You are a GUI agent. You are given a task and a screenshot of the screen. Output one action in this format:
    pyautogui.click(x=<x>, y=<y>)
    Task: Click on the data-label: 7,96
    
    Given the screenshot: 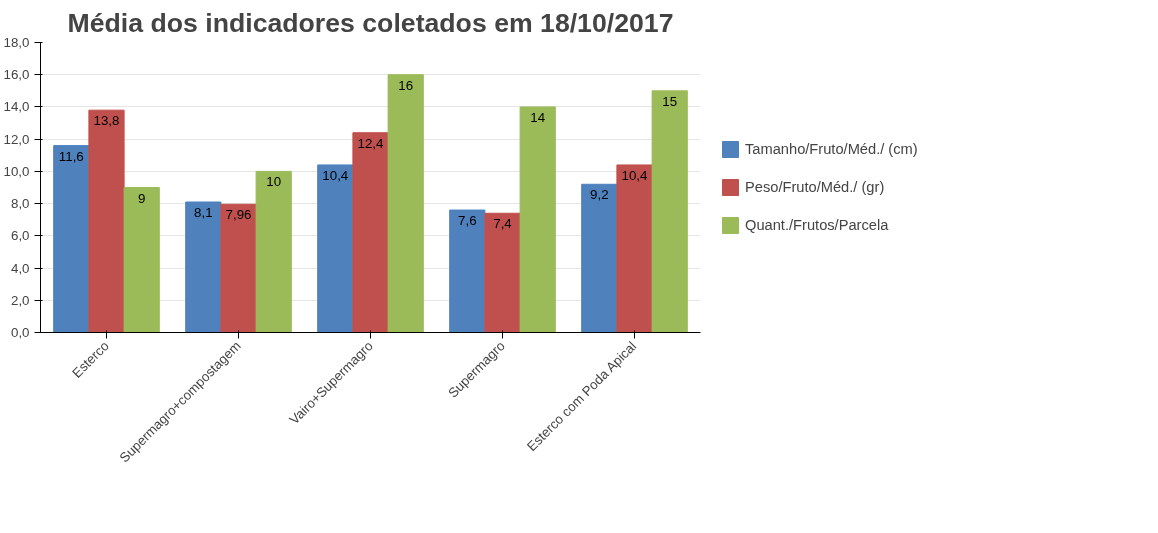 What is the action you would take?
    pyautogui.click(x=238, y=215)
    